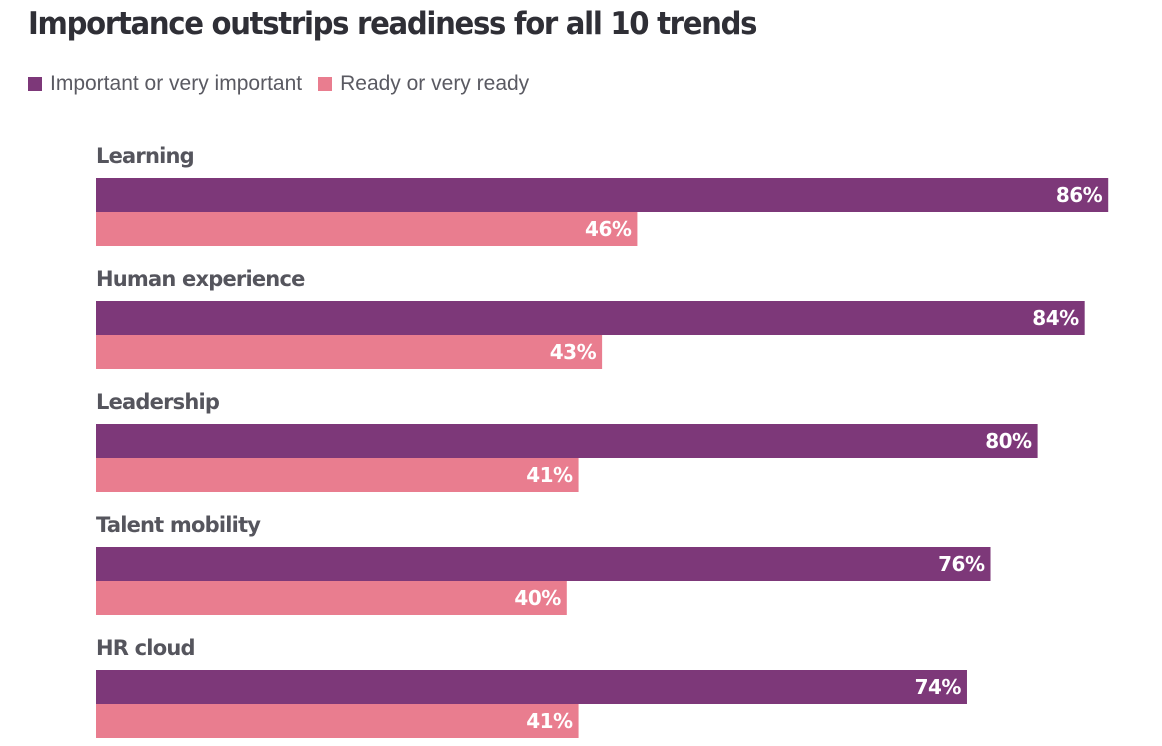 This screenshot has height=746, width=1162. I want to click on category-label: Talent mobility, so click(178, 525).